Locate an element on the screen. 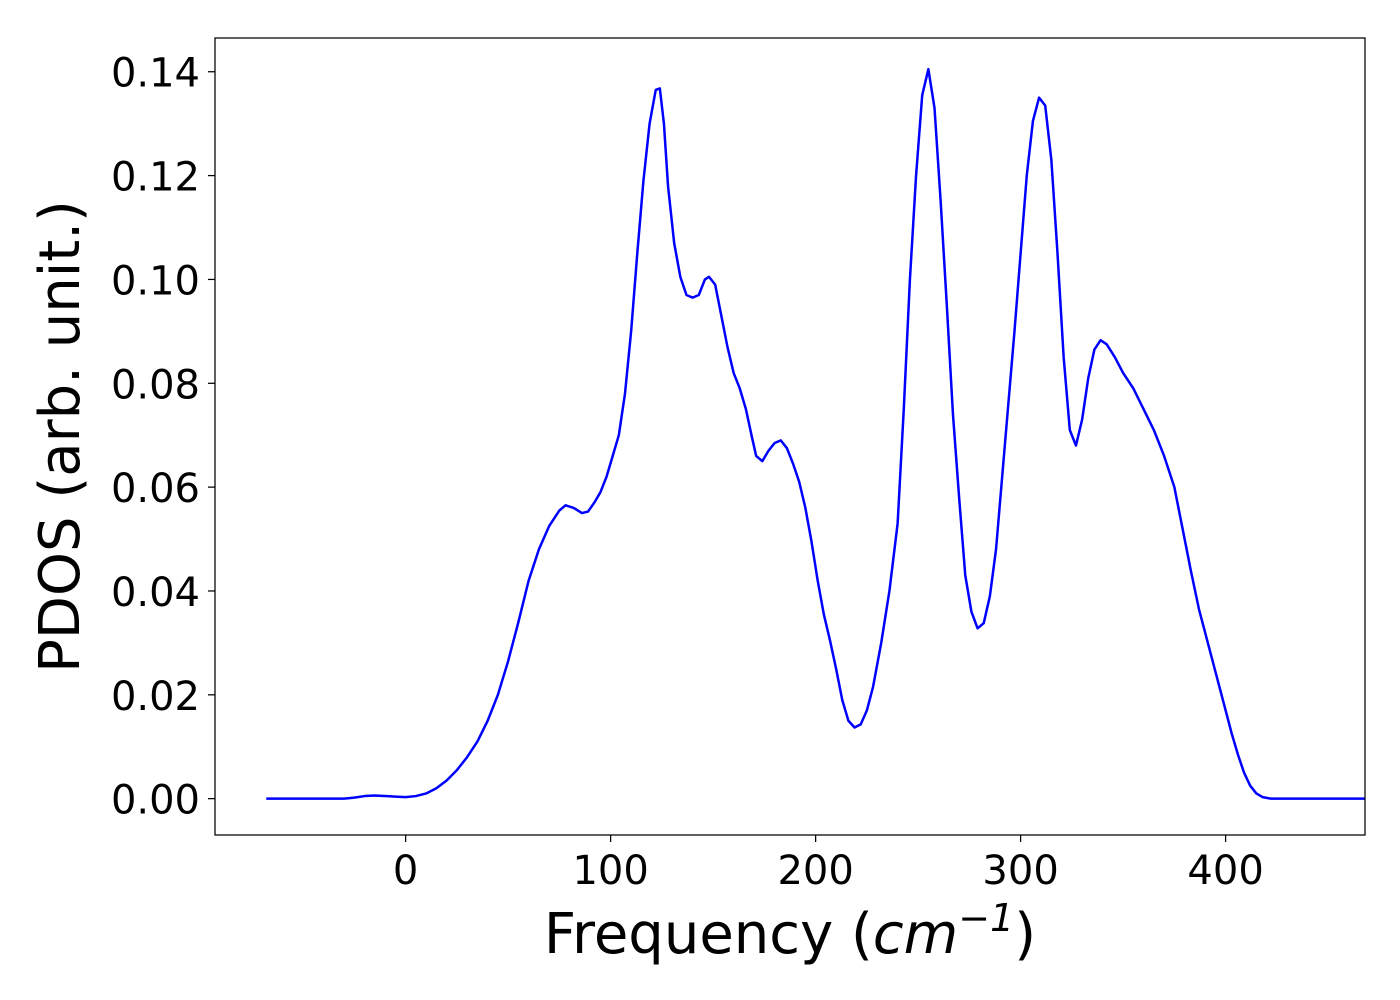  y-tick-label: 0.08 is located at coordinates (155, 385).